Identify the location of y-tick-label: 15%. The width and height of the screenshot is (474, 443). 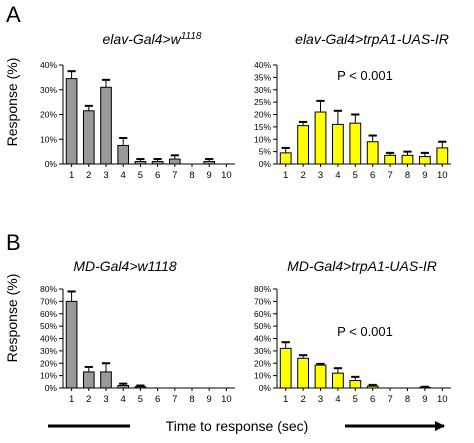
(262, 127).